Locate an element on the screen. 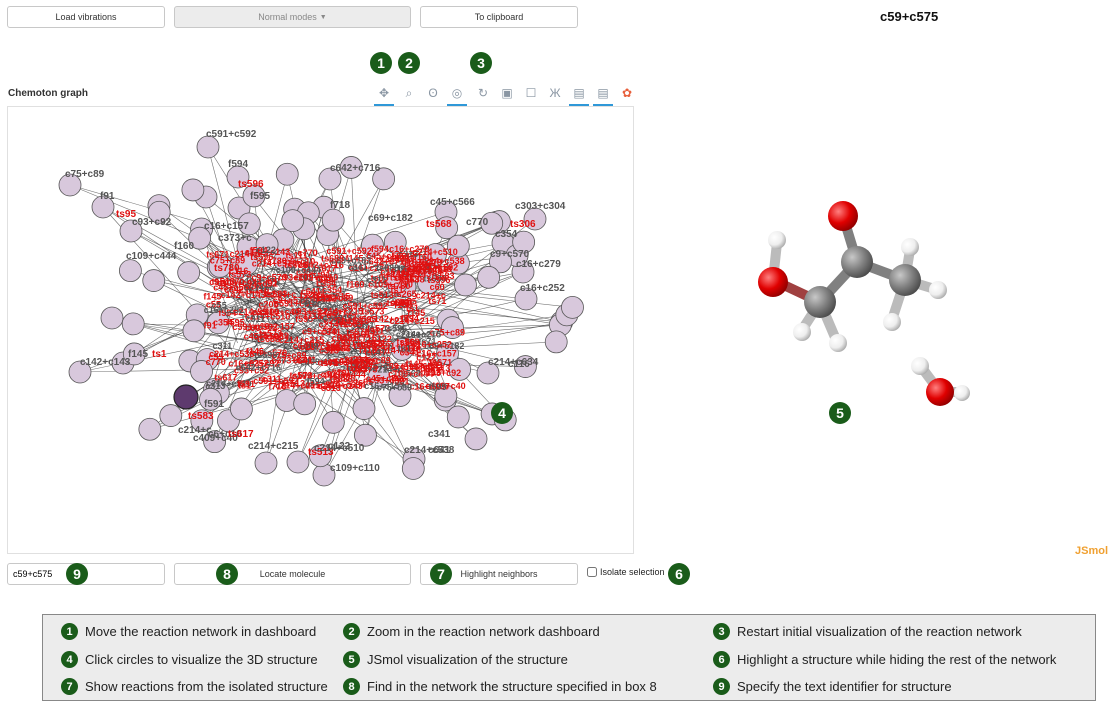 The image size is (1118, 707). selected-structure-node is located at coordinates (186, 397).